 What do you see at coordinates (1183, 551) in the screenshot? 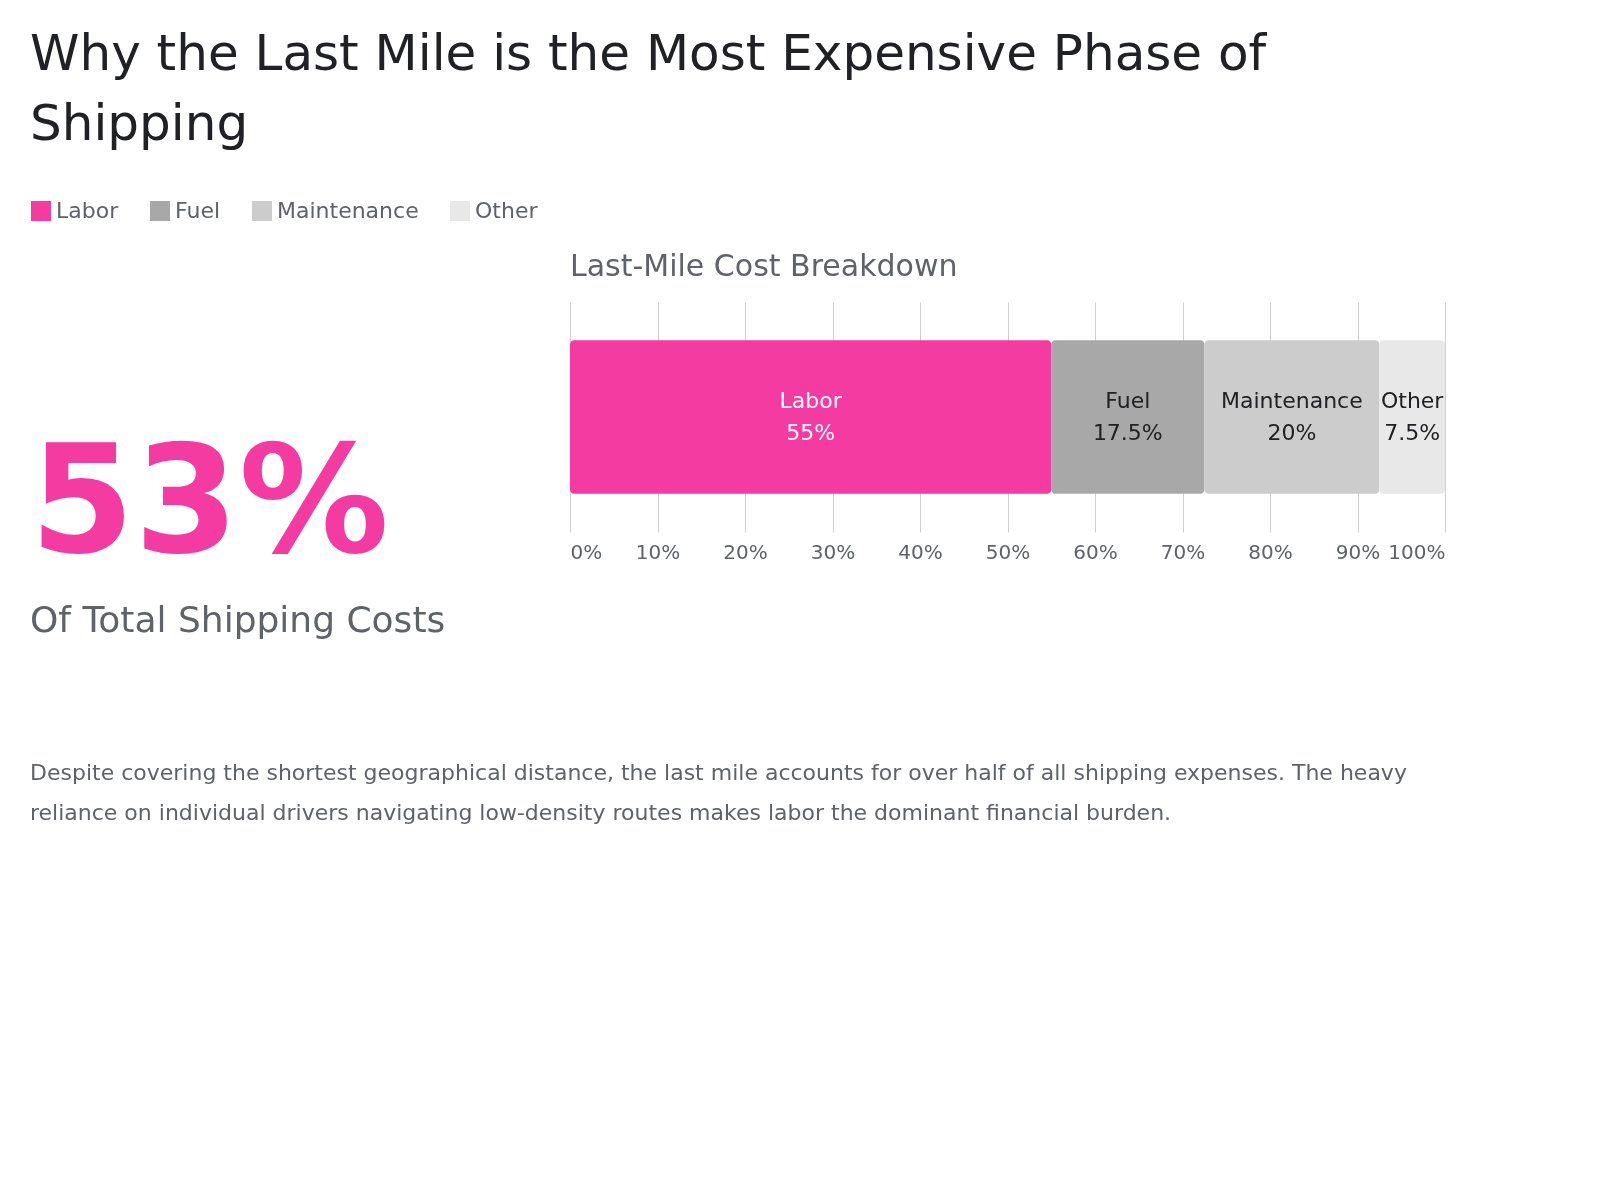
I see `x-tick-label: 70%` at bounding box center [1183, 551].